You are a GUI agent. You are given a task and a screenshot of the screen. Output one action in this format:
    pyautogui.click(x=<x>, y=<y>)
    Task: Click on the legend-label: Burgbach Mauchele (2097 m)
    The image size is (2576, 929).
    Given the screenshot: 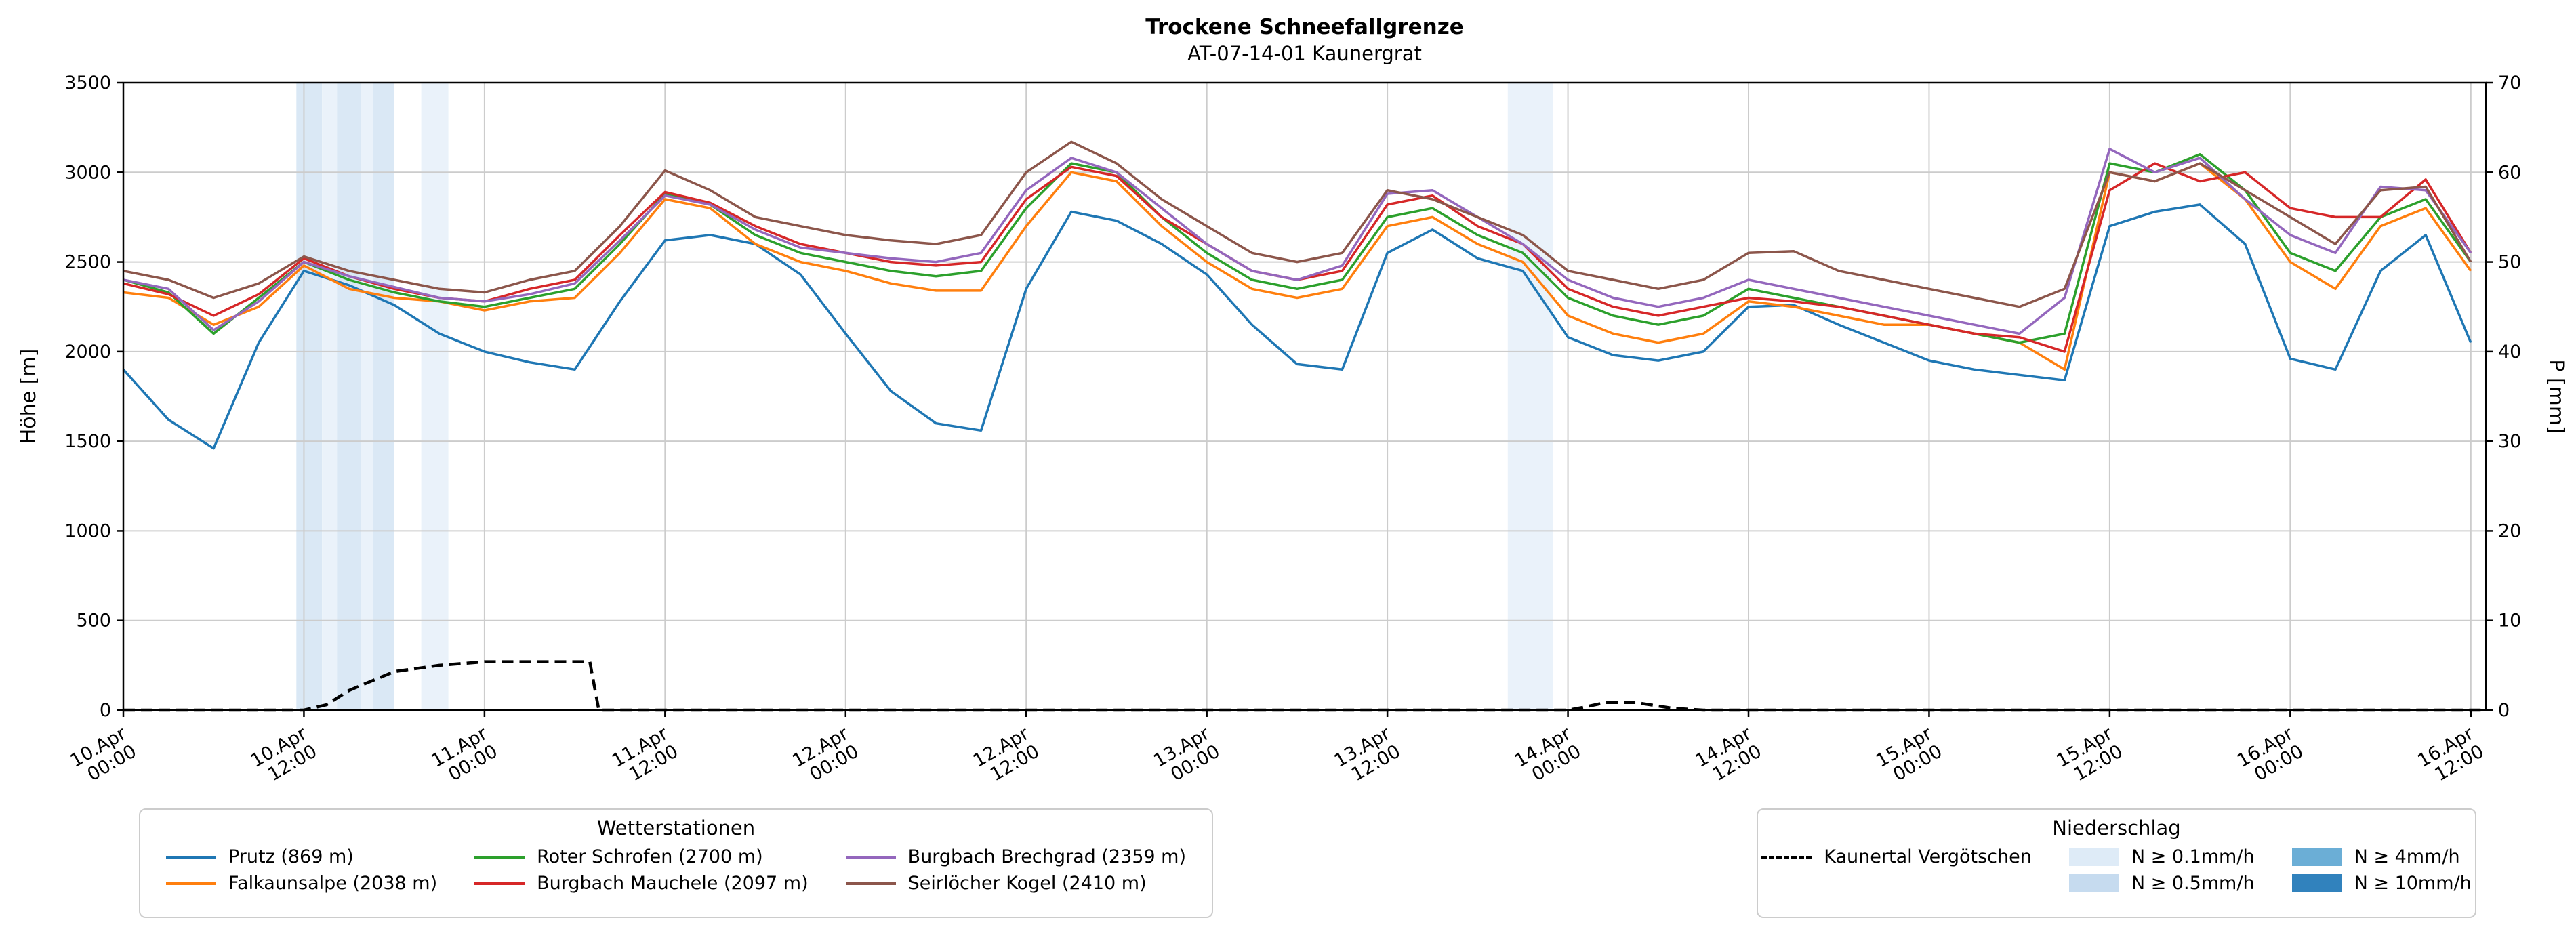 What is the action you would take?
    pyautogui.click(x=673, y=883)
    